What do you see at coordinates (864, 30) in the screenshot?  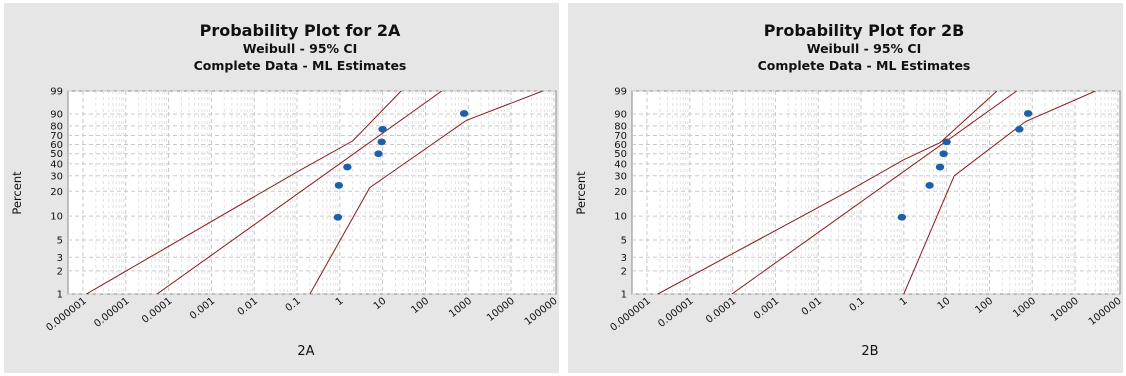 I see `chart-title: Probability Plot for 2B` at bounding box center [864, 30].